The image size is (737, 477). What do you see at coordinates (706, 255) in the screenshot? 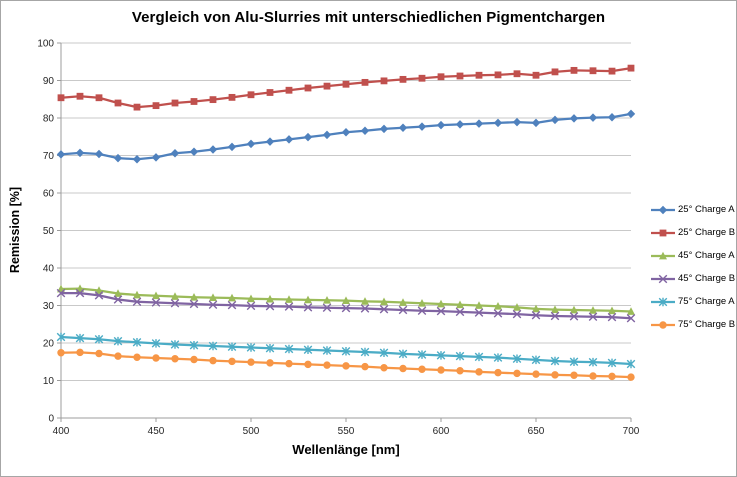
I see `legend-label: 45° Charge A` at bounding box center [706, 255].